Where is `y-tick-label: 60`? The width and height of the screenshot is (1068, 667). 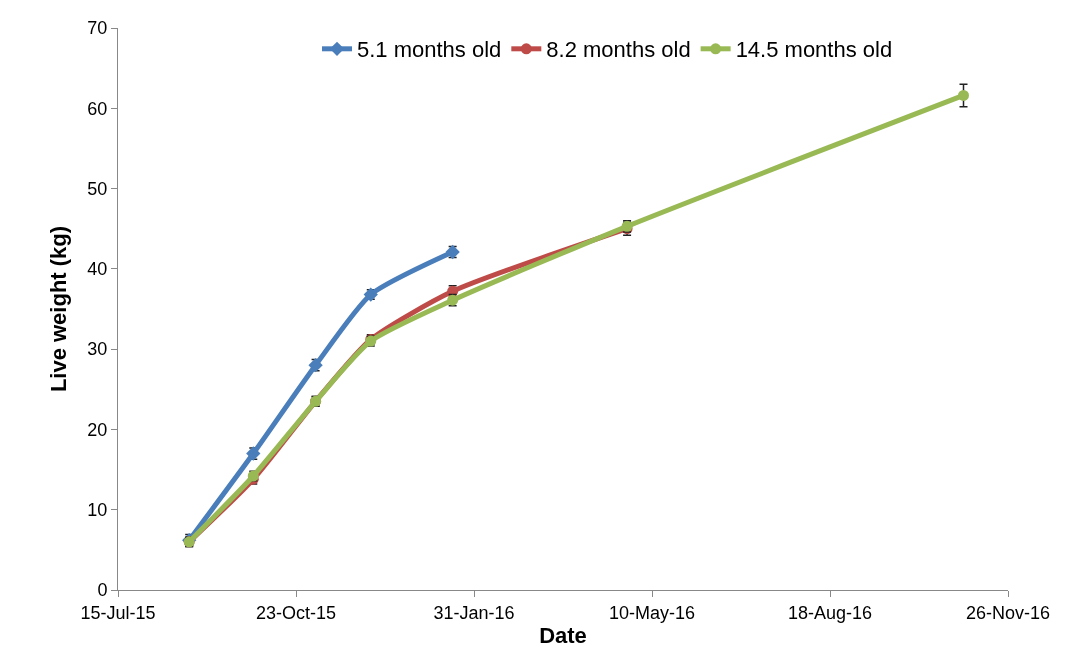
y-tick-label: 60 is located at coordinates (97, 108).